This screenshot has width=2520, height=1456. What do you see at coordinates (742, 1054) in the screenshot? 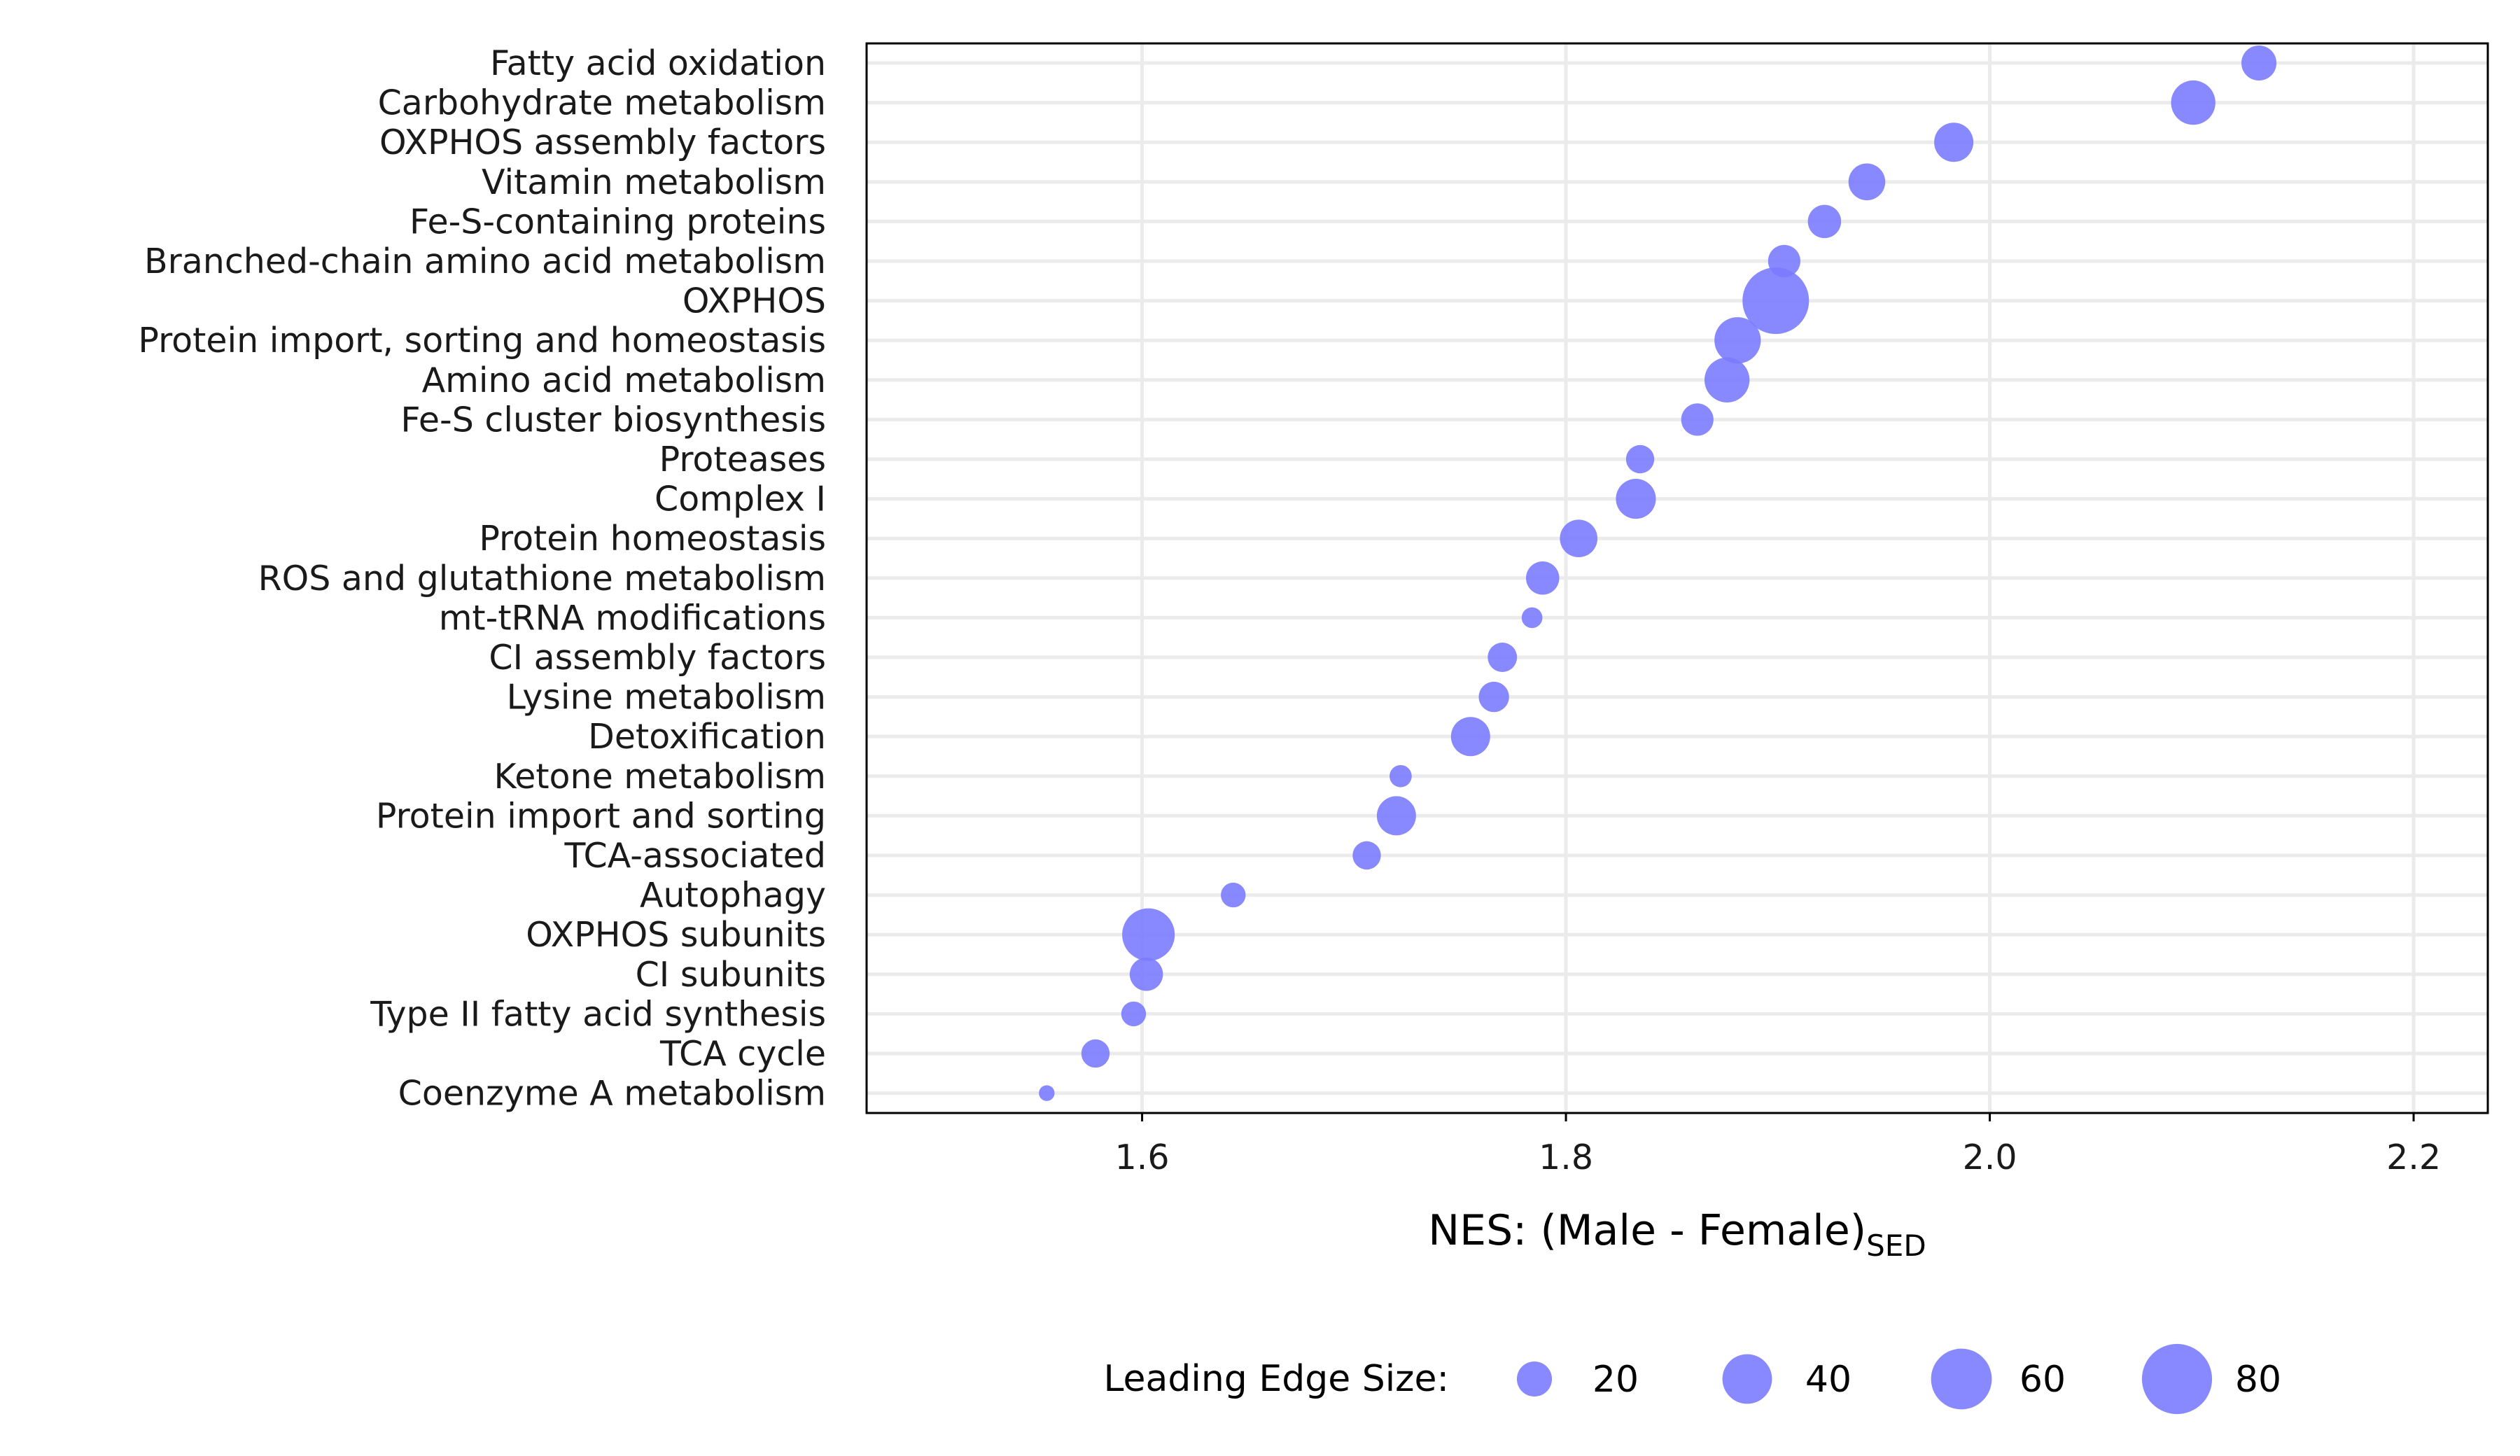
I see `y-tick-label: TCA cycle` at bounding box center [742, 1054].